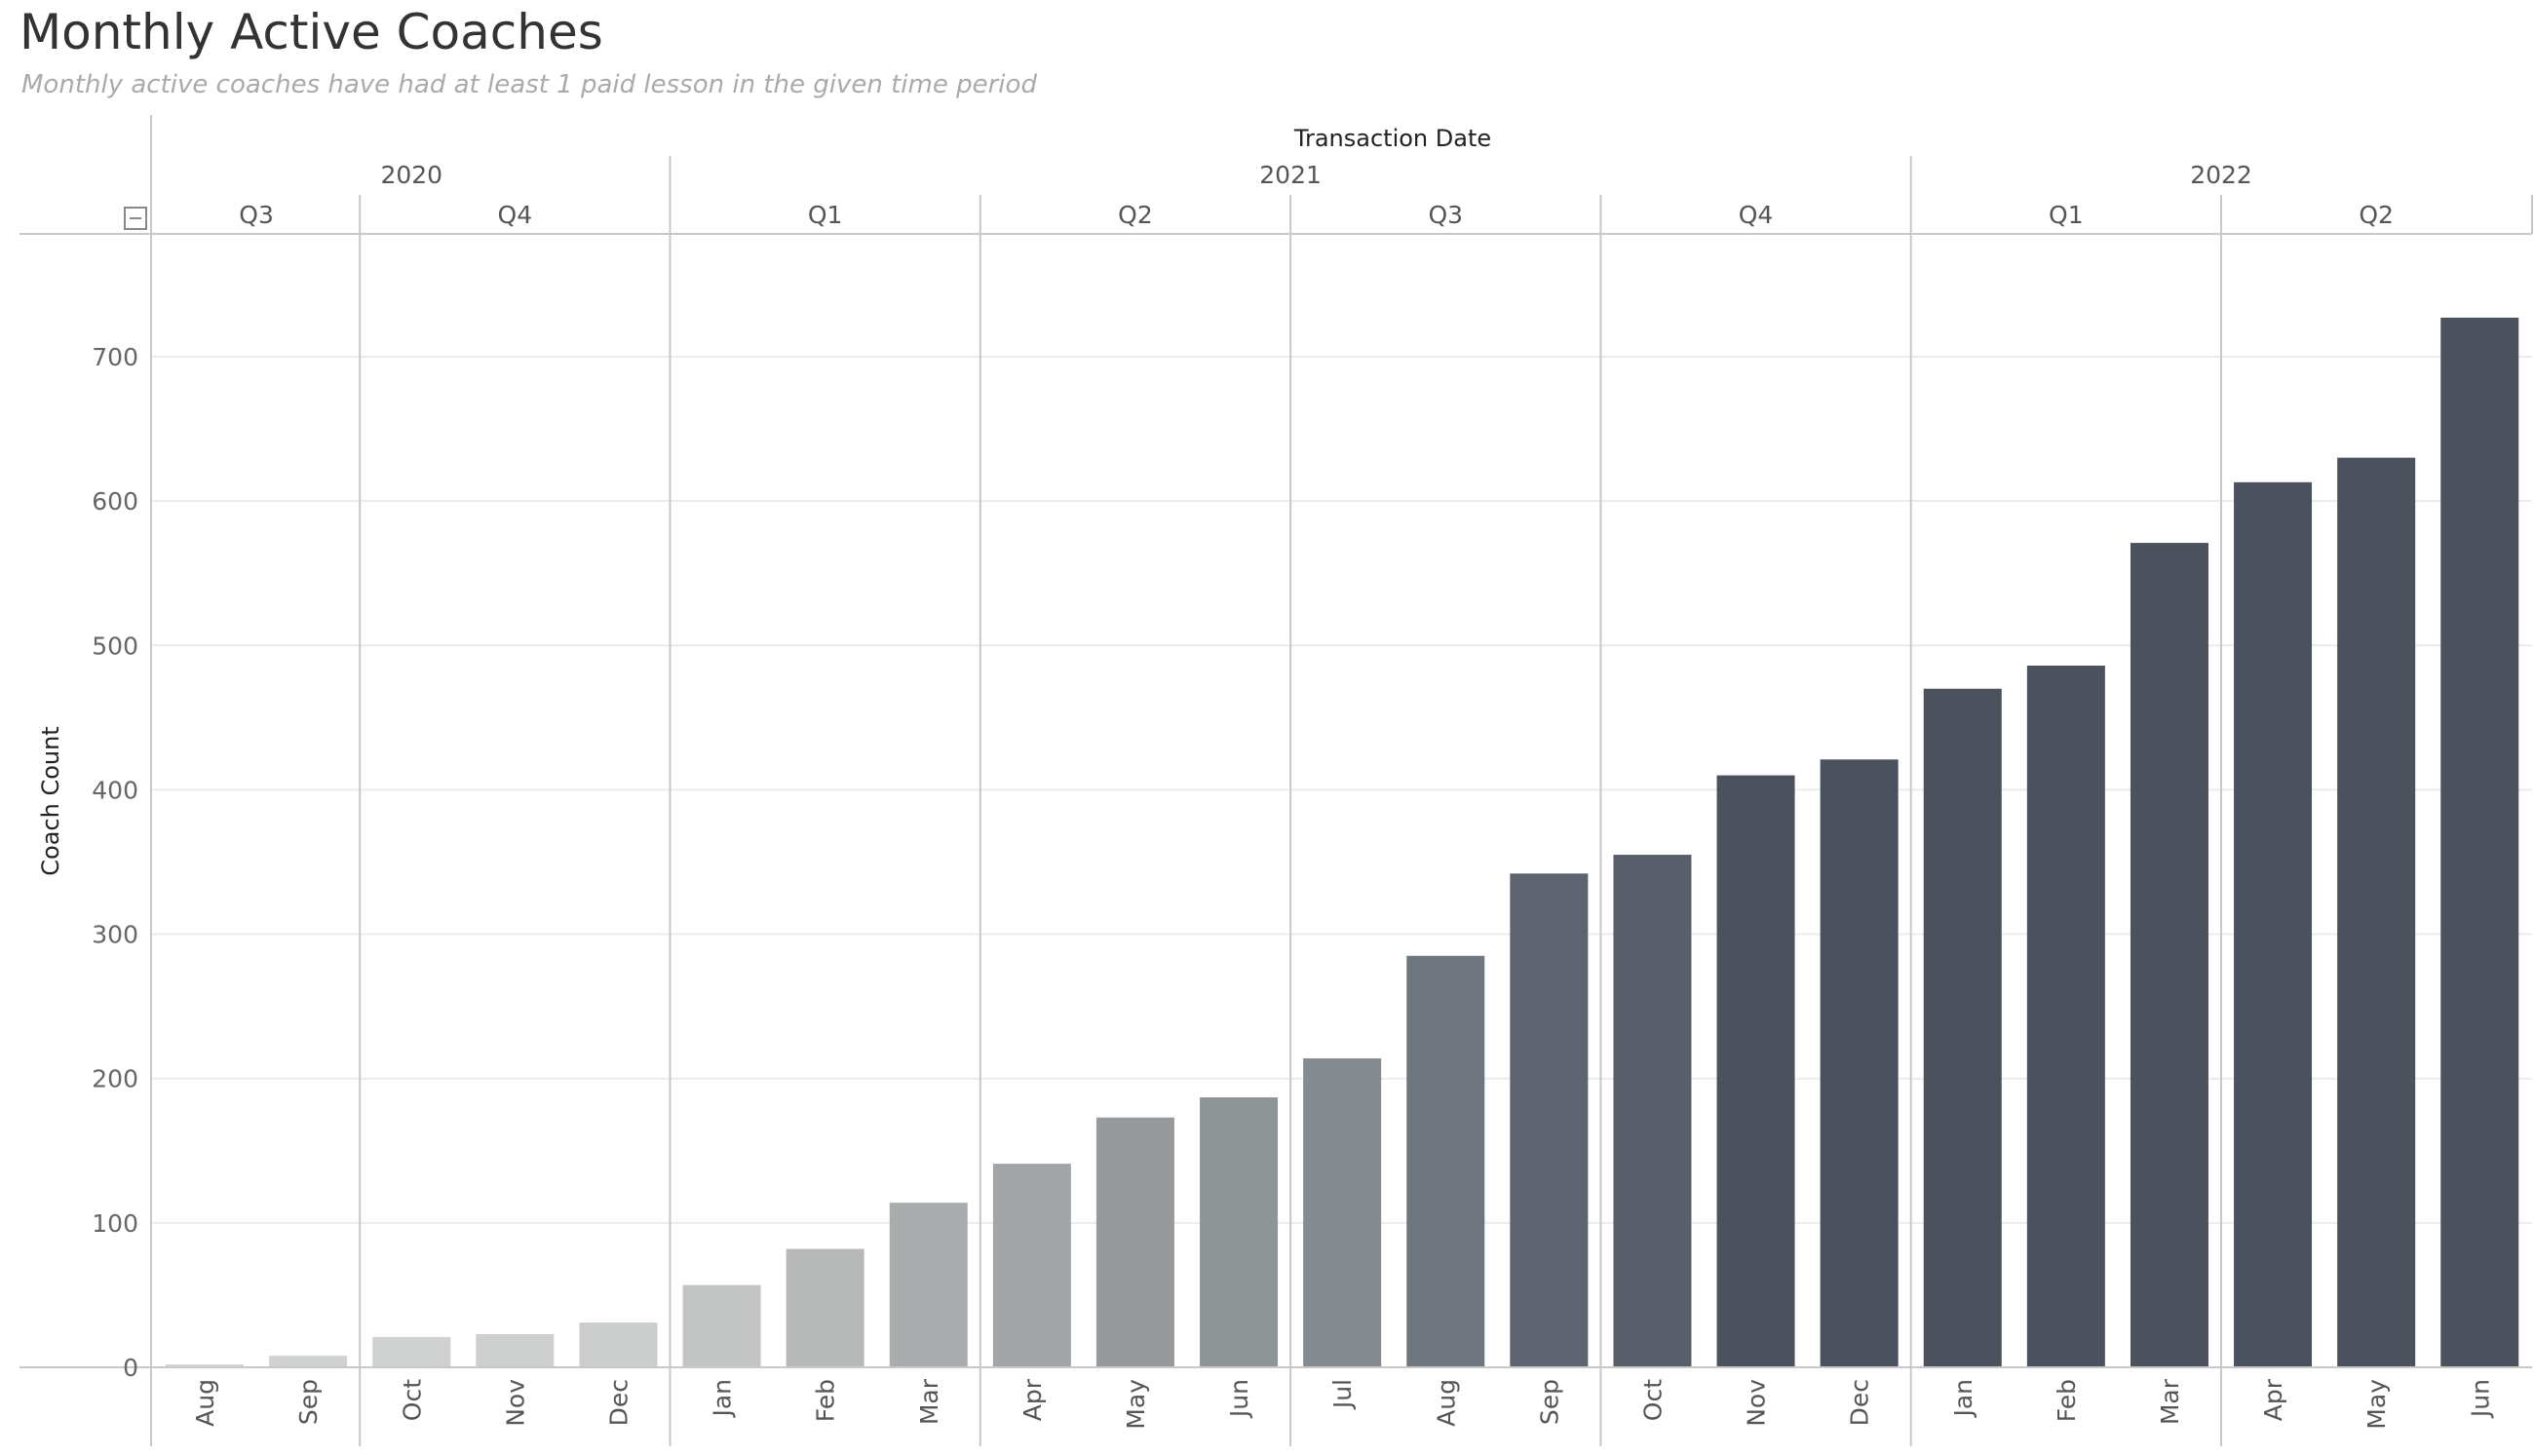 The width and height of the screenshot is (2534, 1456). Describe the element at coordinates (115, 935) in the screenshot. I see `y-tick-label: 300` at that location.